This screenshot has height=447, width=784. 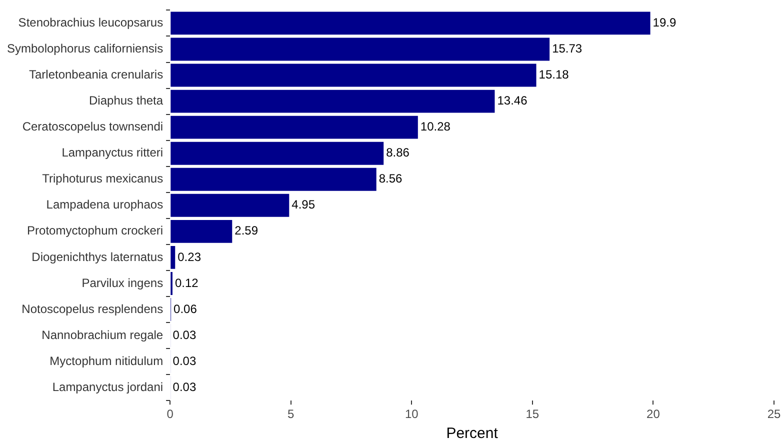 I want to click on y-tick-label: Lampanyctus ritteri, so click(x=113, y=153).